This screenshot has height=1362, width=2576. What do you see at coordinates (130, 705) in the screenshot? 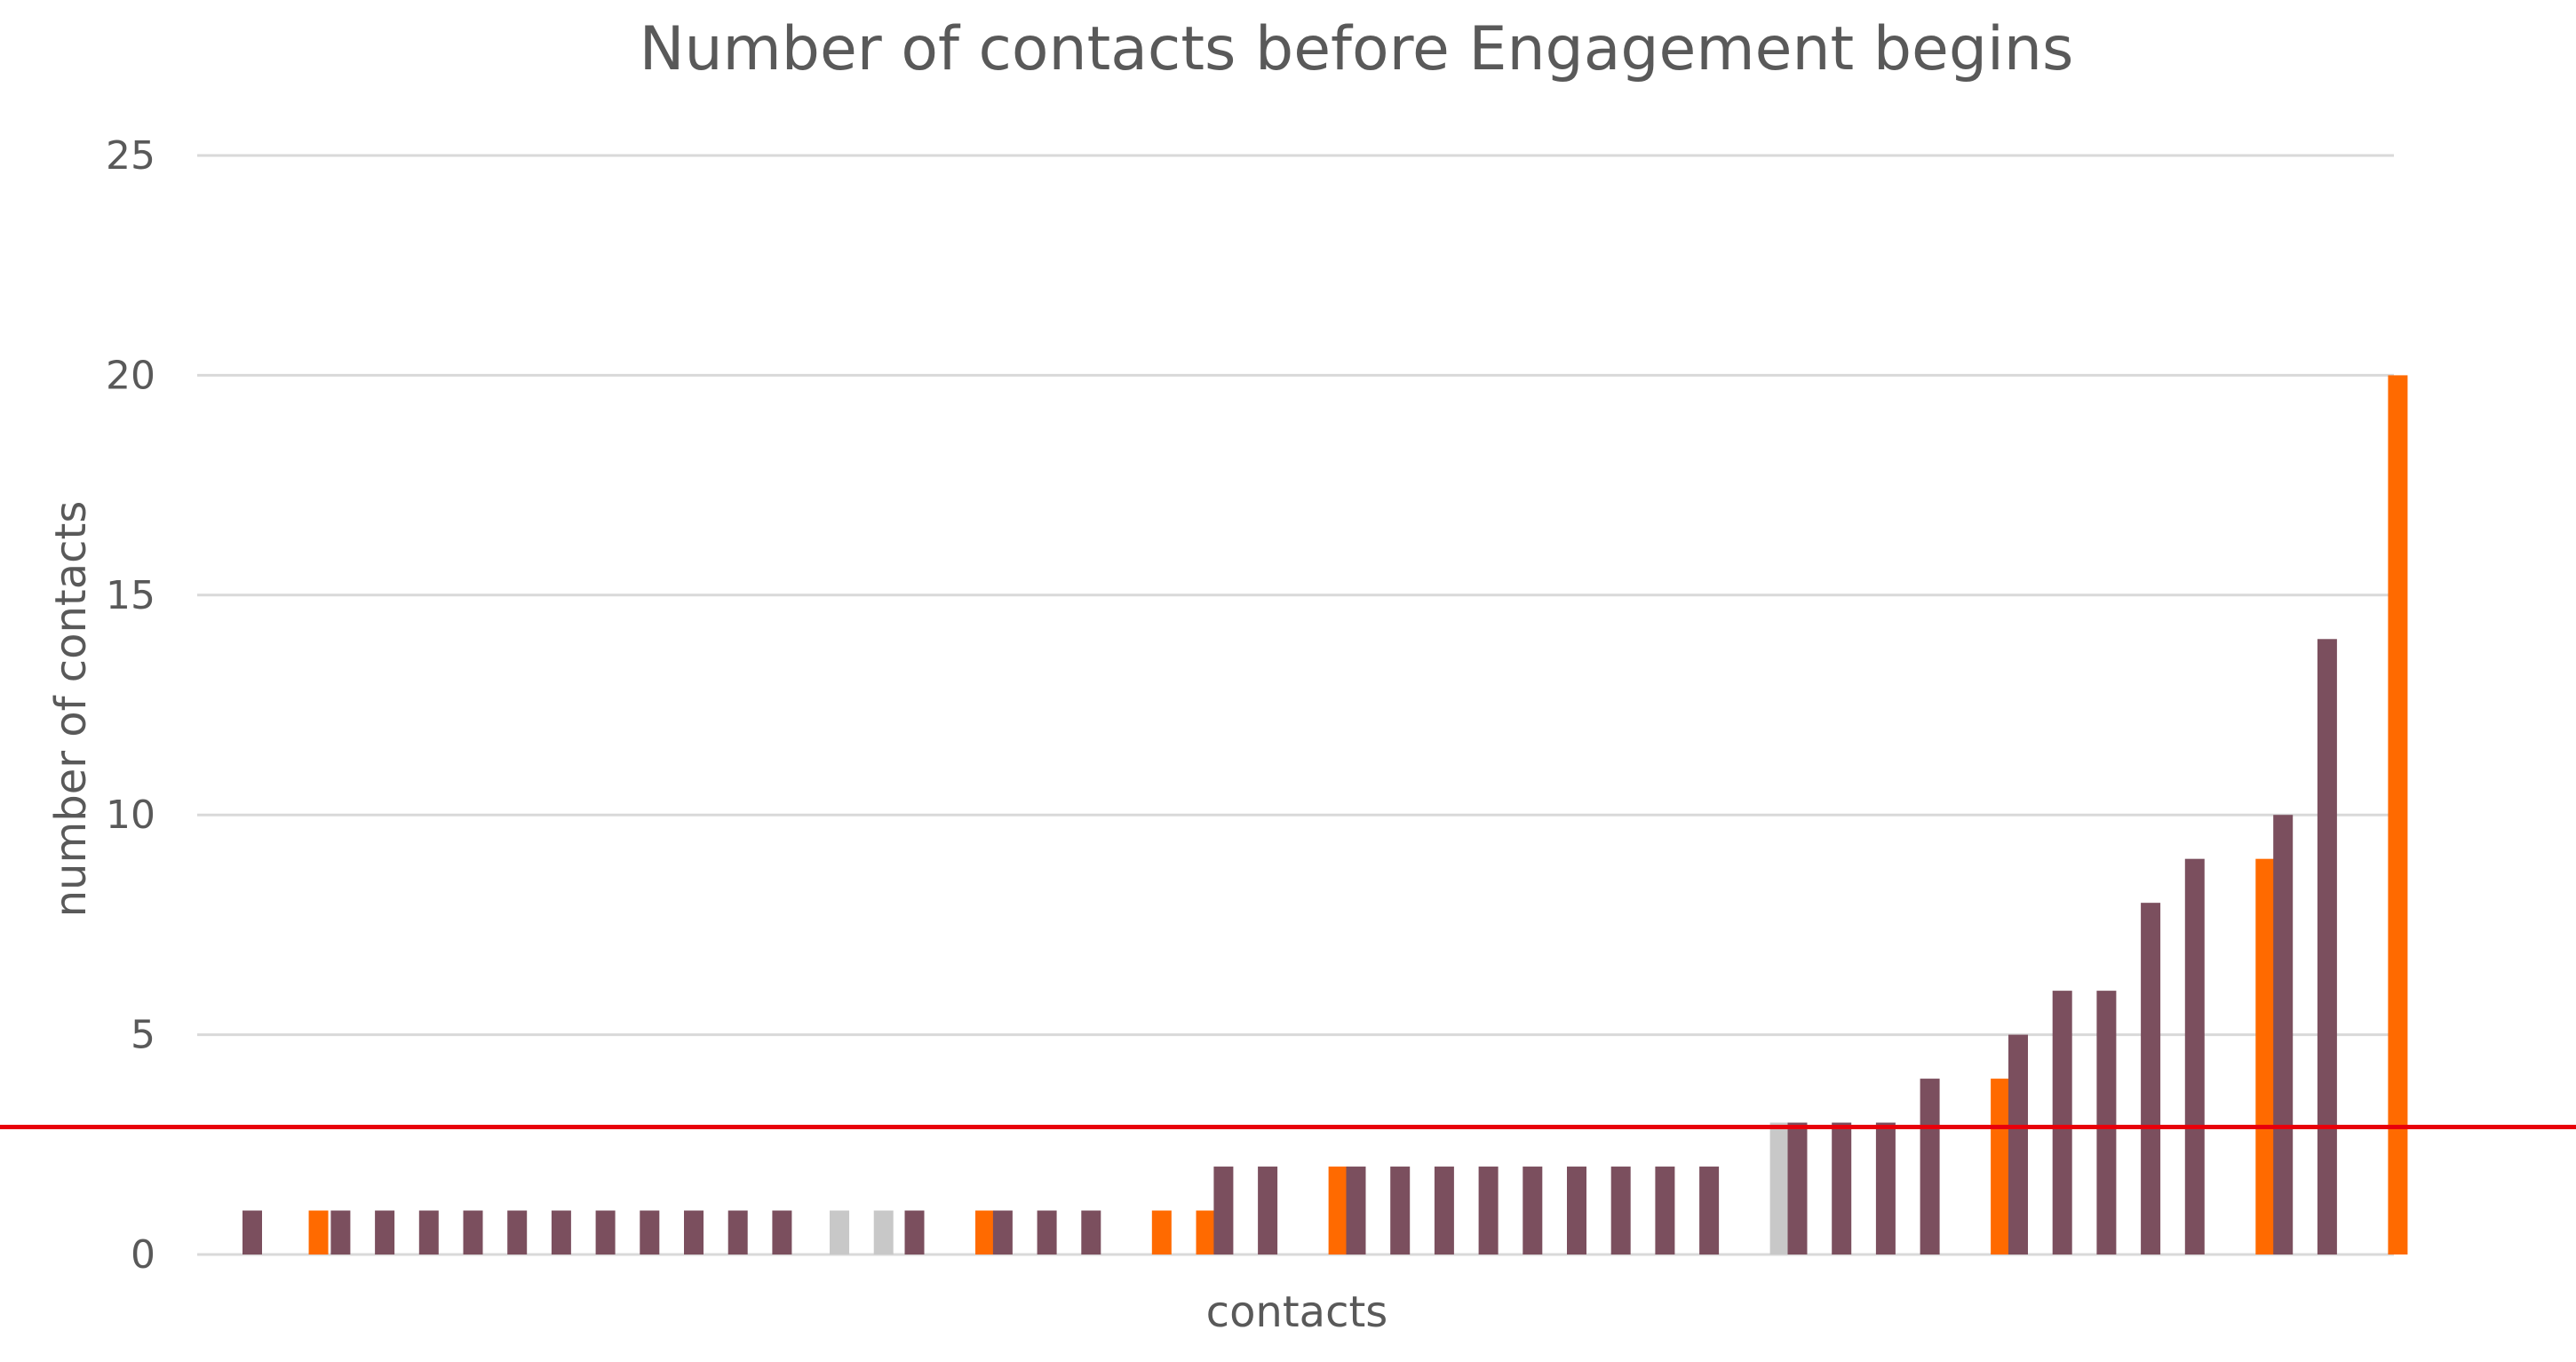
I see `y-axis-ticks: 0 5 10 15 20 25` at bounding box center [130, 705].